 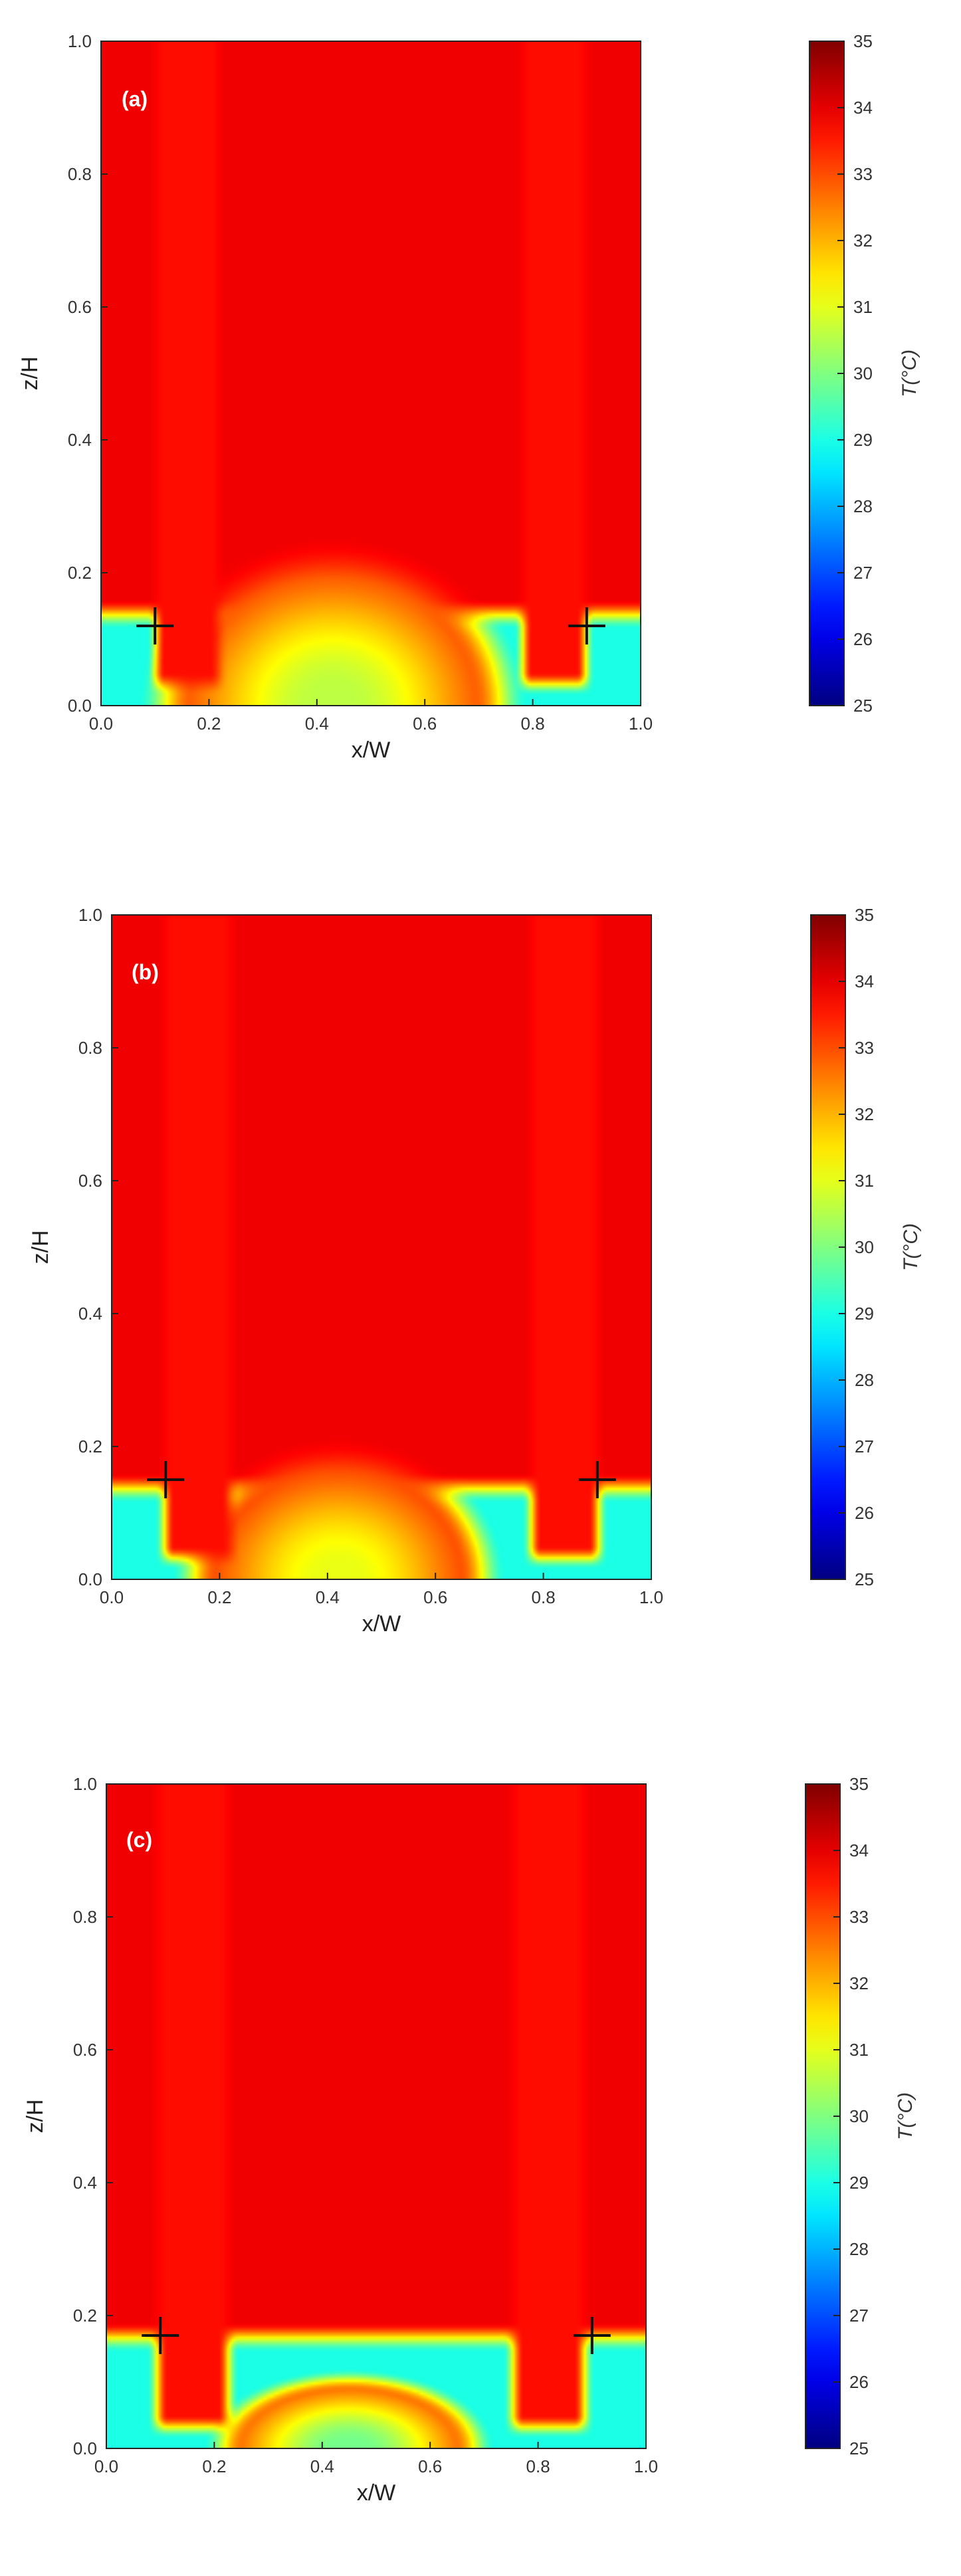 I want to click on panel-label: (c), so click(x=139, y=1840).